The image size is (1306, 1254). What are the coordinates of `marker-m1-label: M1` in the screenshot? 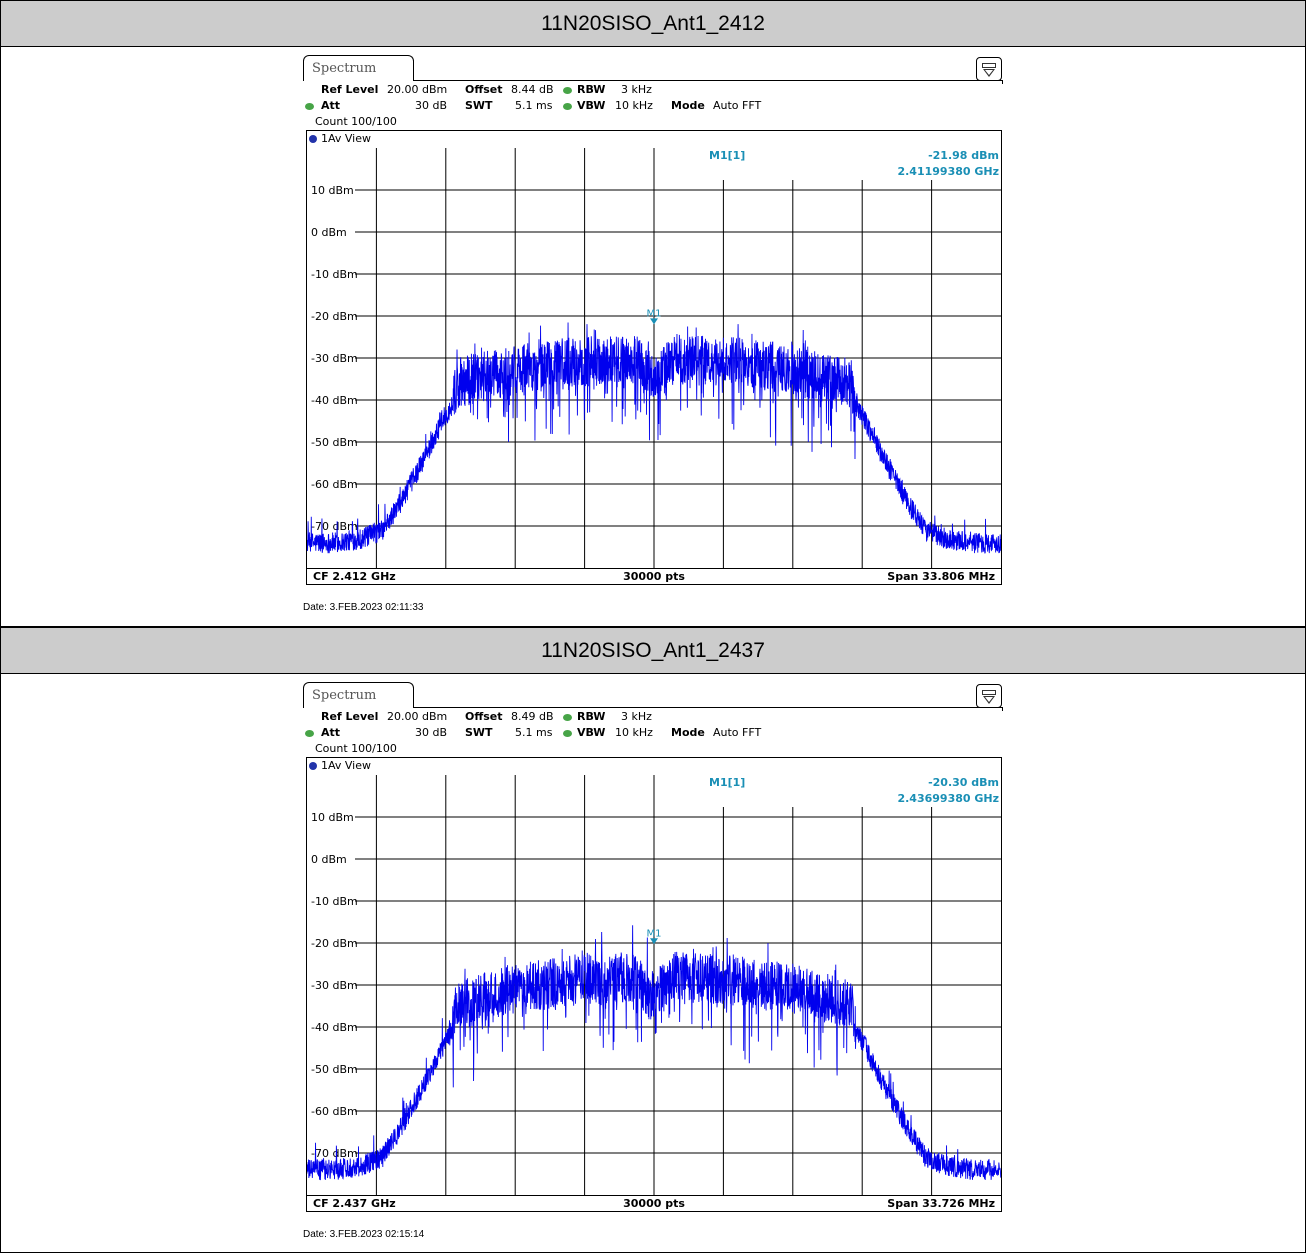 It's located at (654, 313).